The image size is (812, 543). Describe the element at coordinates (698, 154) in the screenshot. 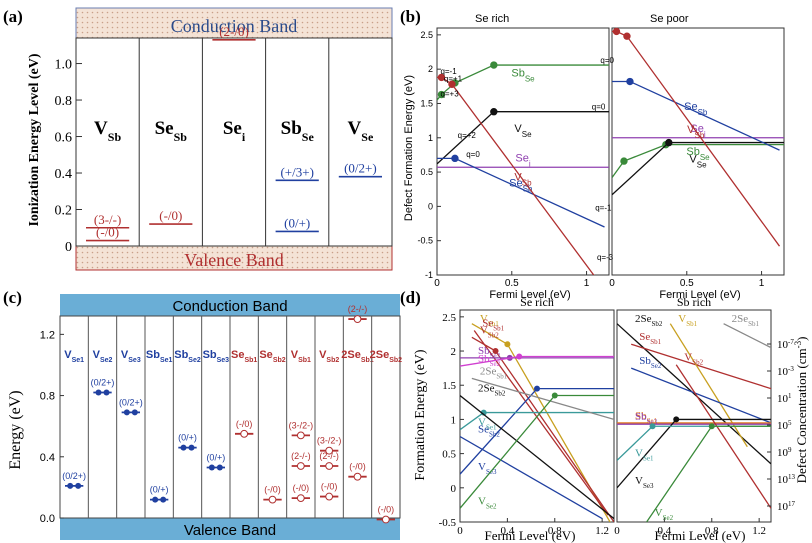

I see `panel-b-series-label: SbSe` at that location.